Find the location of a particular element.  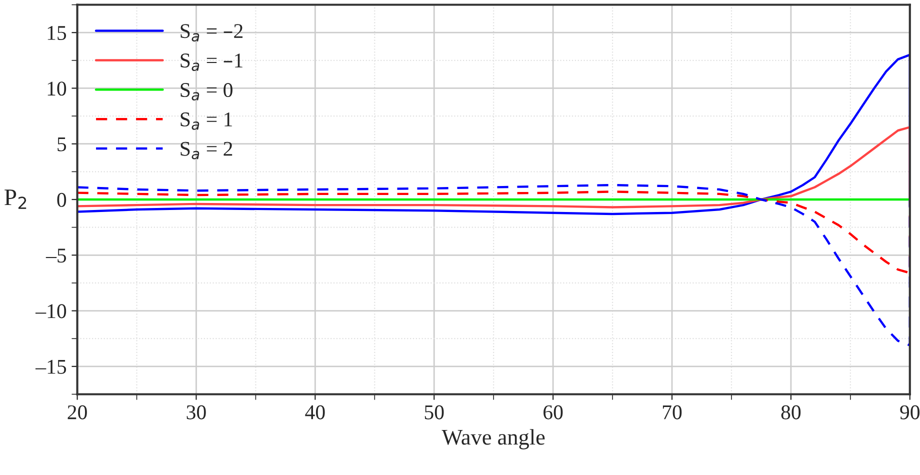

legend-label: S$_{a}$ = –2 is located at coordinates (211, 33).